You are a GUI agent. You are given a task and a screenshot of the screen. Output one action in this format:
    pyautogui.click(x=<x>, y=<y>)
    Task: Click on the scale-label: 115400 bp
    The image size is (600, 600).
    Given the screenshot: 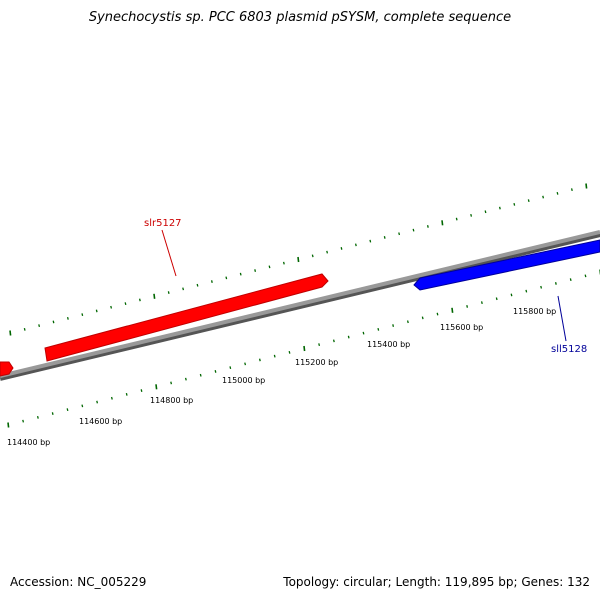 What is the action you would take?
    pyautogui.click(x=388, y=344)
    